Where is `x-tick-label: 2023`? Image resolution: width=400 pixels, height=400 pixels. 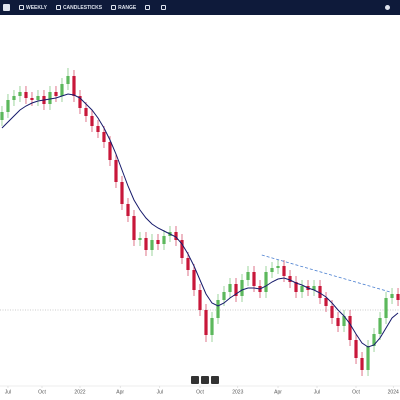 x-tick-label: 2023 is located at coordinates (237, 392).